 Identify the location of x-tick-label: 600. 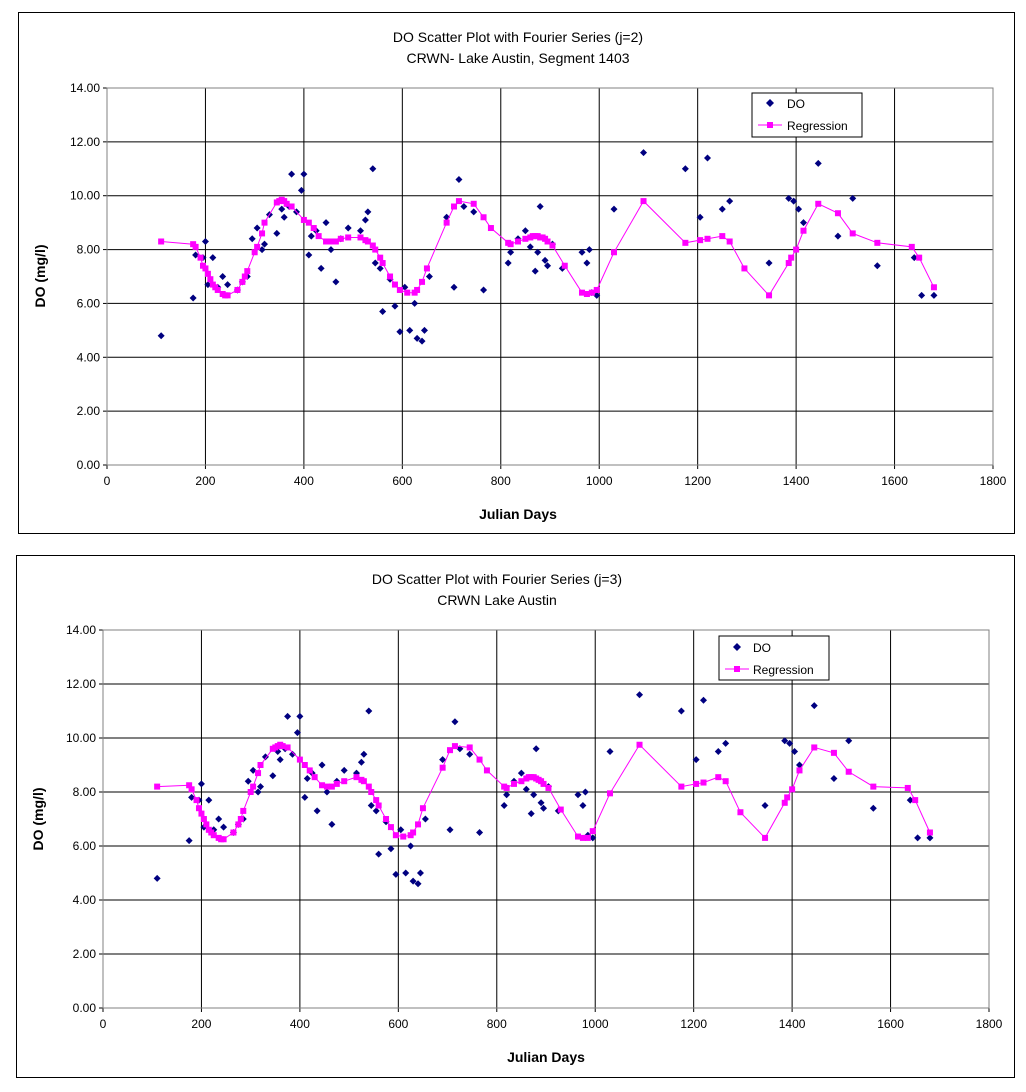
(402, 481).